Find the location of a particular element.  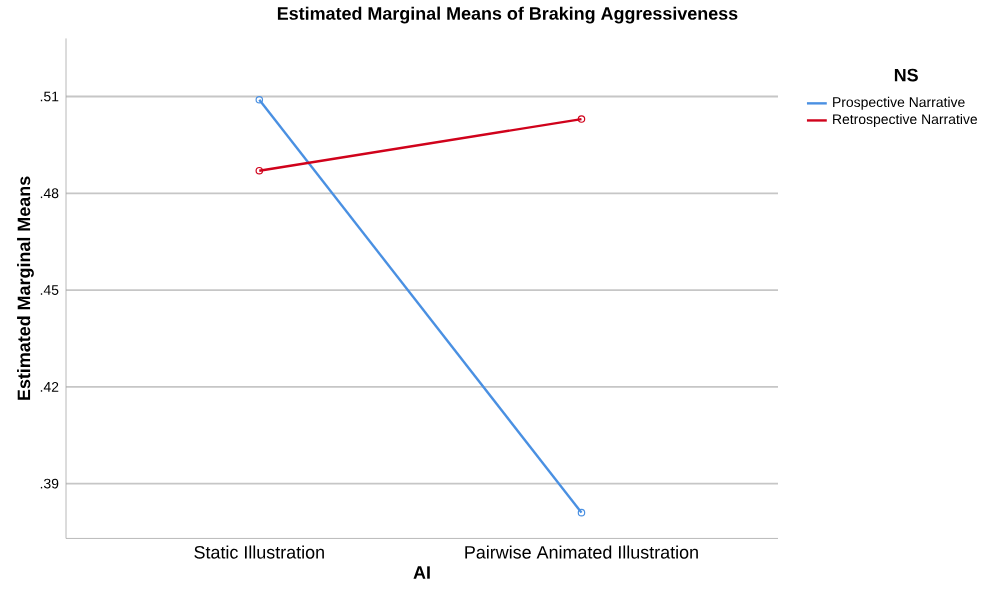

legend-title: NS is located at coordinates (906, 75).